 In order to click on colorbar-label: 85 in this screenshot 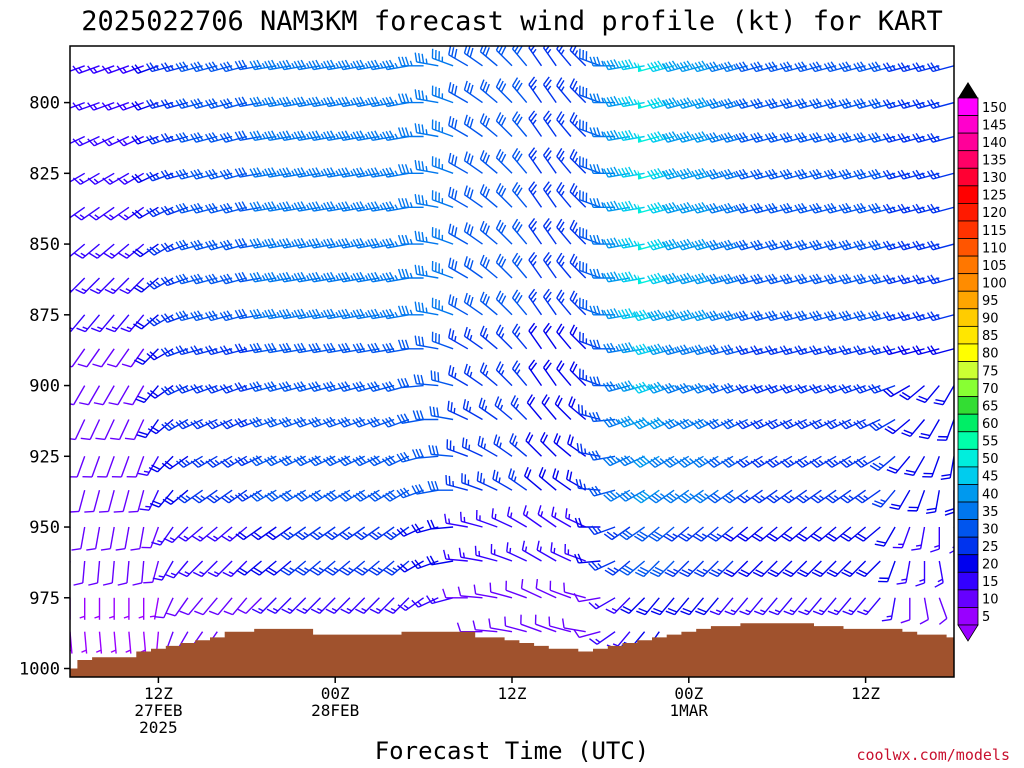, I will do `click(990, 336)`.